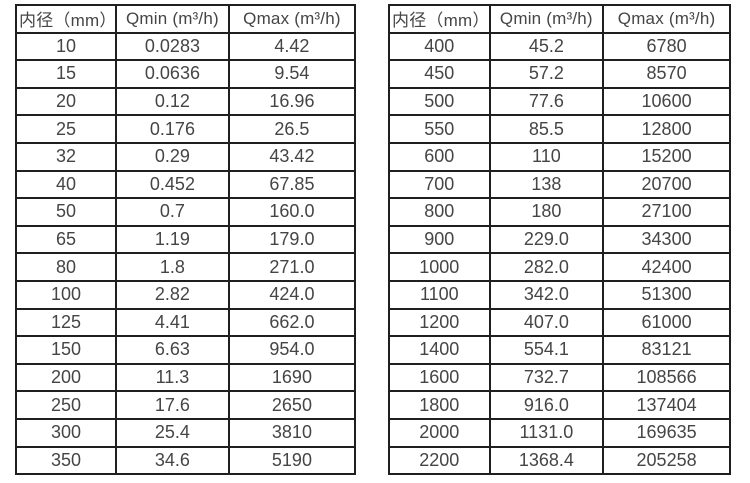 The width and height of the screenshot is (750, 483). What do you see at coordinates (666, 377) in the screenshot?
I see `table-cell: 108566` at bounding box center [666, 377].